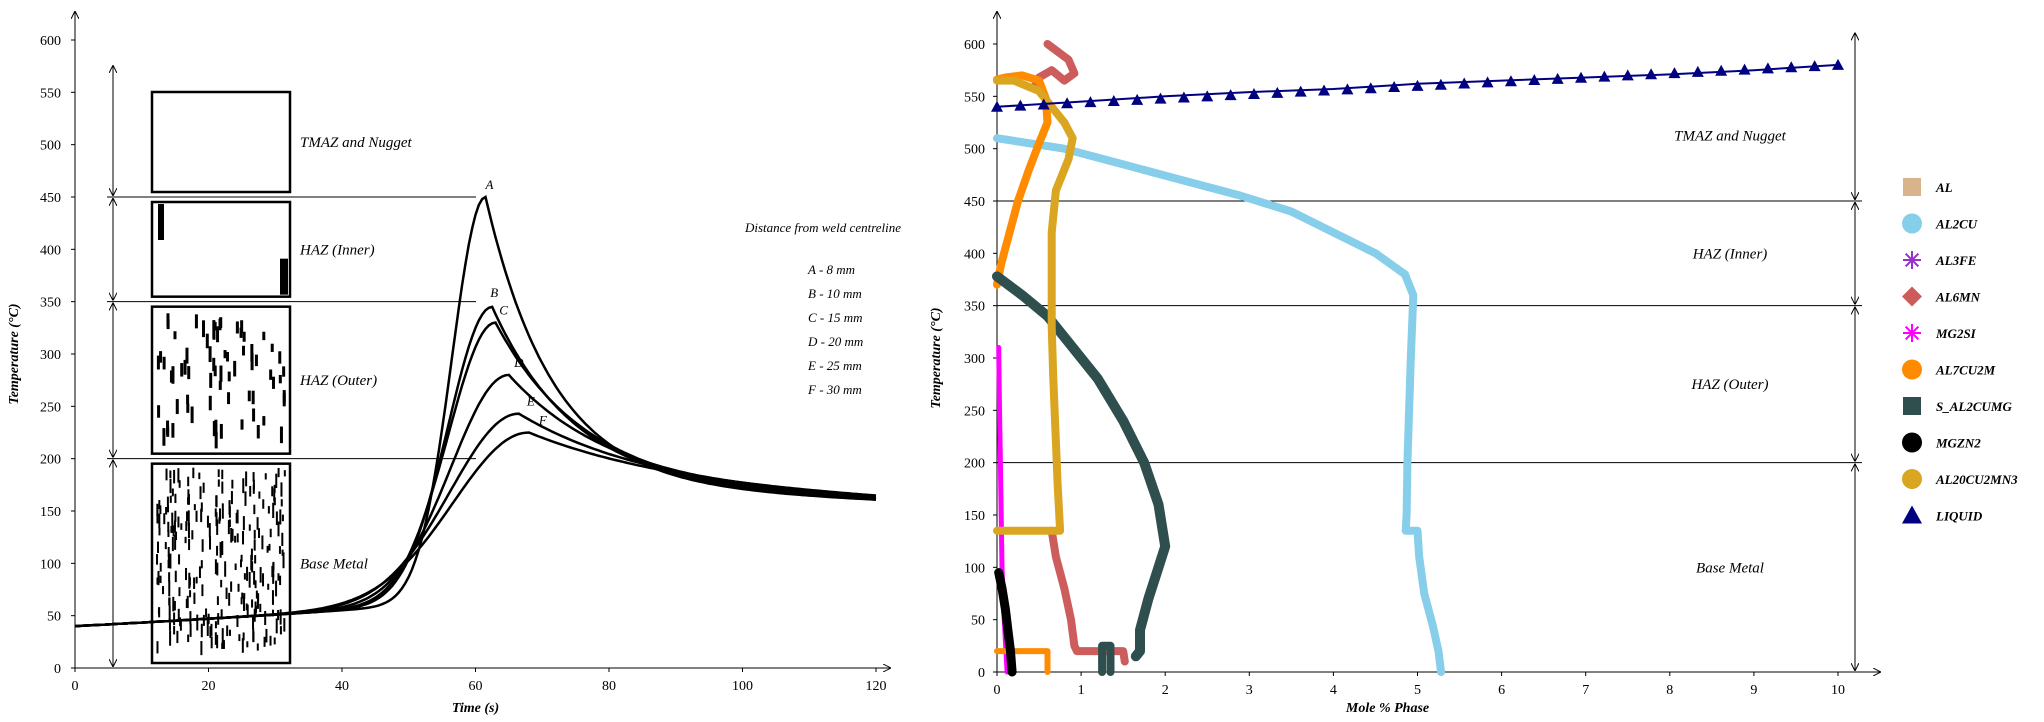  What do you see at coordinates (974, 411) in the screenshot?
I see `right-y-tick-label: 250` at bounding box center [974, 411].